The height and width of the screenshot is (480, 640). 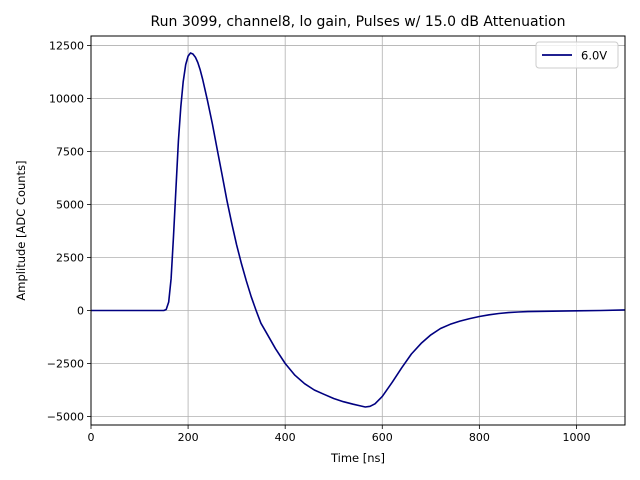 What do you see at coordinates (66, 46) in the screenshot?
I see `y-tick-label: 12500` at bounding box center [66, 46].